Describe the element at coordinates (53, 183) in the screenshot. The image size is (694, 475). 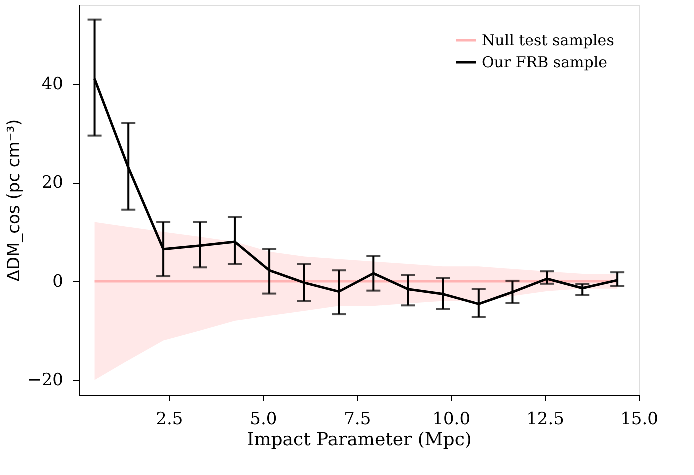
I see `y-tick-label: 20` at that location.